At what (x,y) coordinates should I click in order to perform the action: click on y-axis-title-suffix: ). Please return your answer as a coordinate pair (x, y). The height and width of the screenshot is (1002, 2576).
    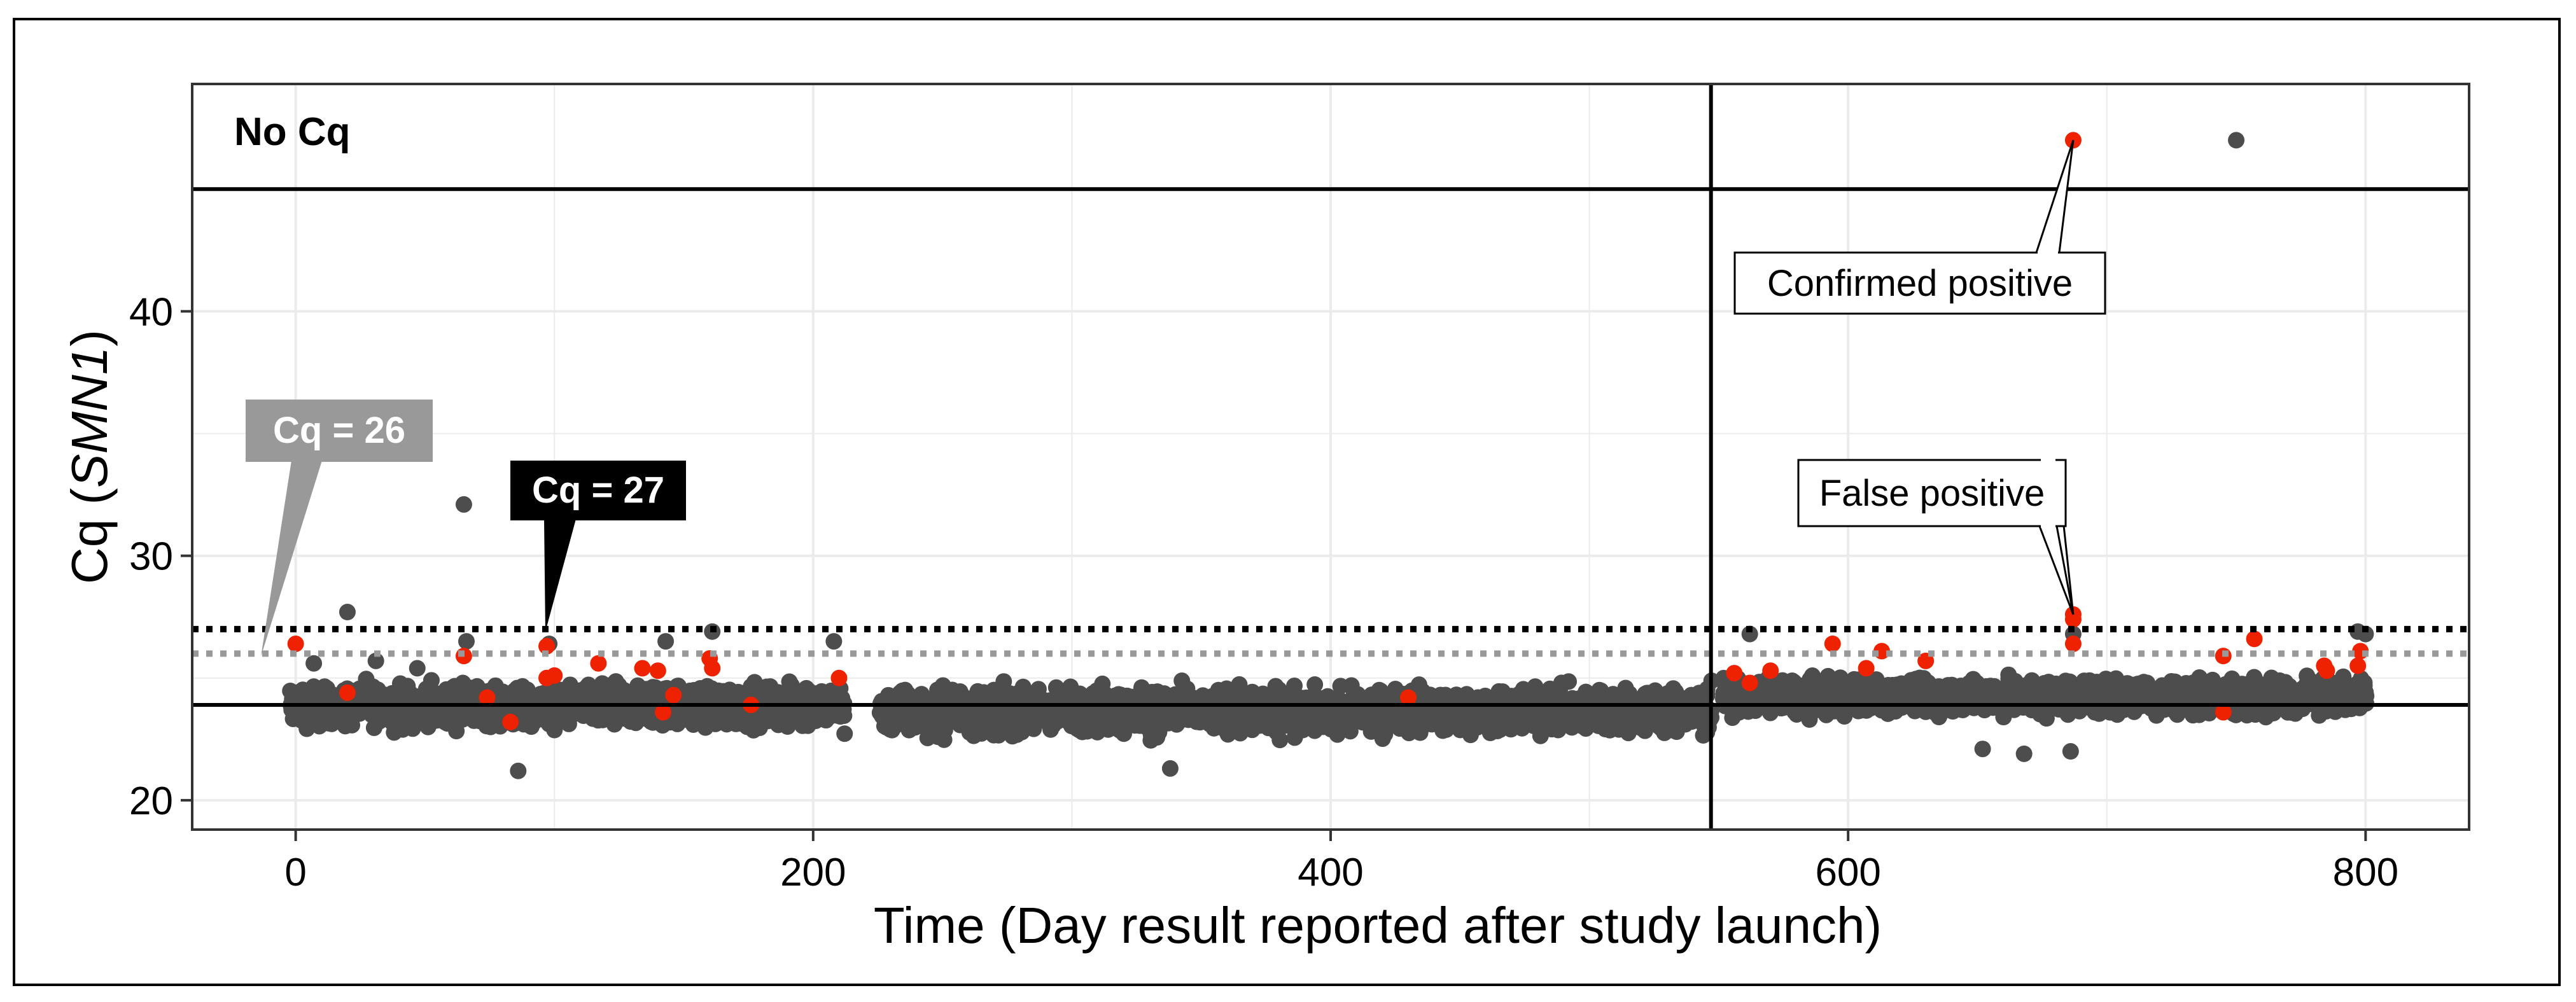
    Looking at the image, I should click on (89, 338).